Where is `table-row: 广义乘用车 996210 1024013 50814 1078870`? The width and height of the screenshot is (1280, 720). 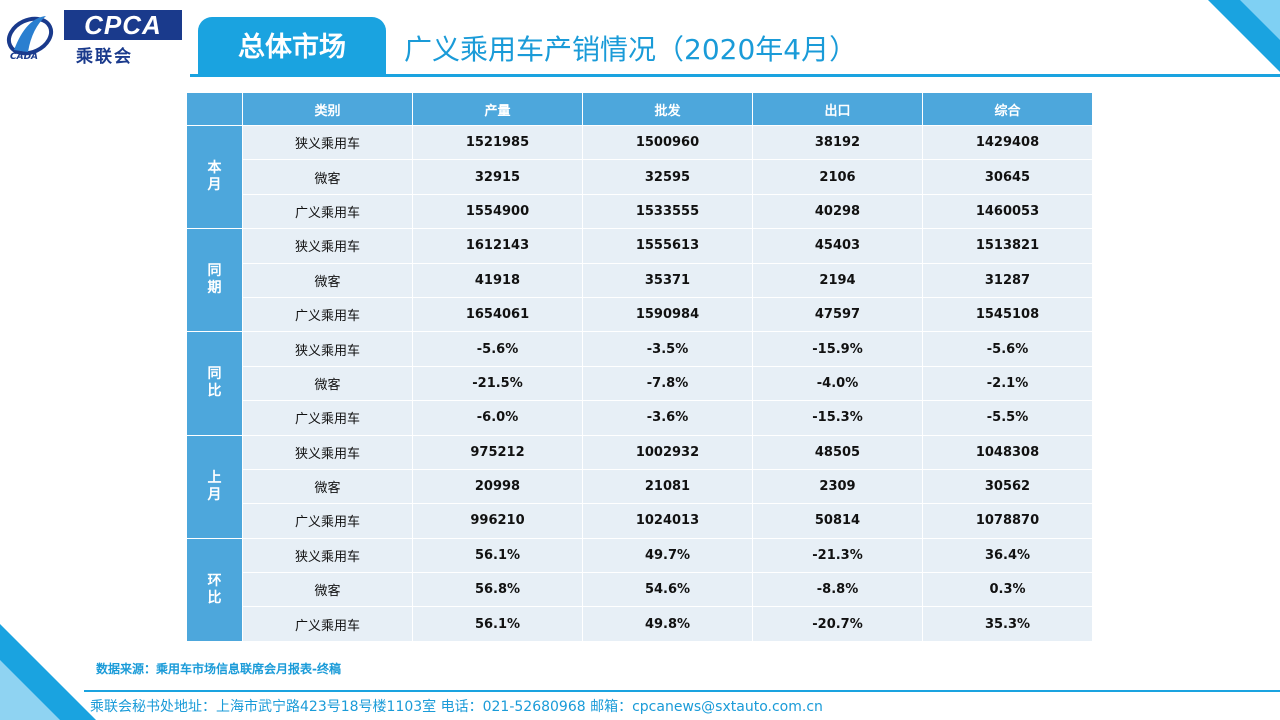
table-row: 广义乘用车 996210 1024013 50814 1078870 is located at coordinates (640, 521).